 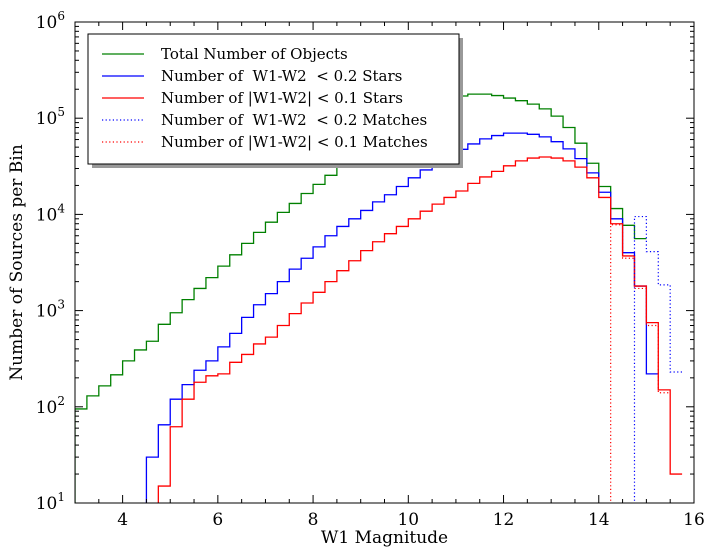 What do you see at coordinates (17, 262) in the screenshot?
I see `y-axis-label: Number of Sources per Bin` at bounding box center [17, 262].